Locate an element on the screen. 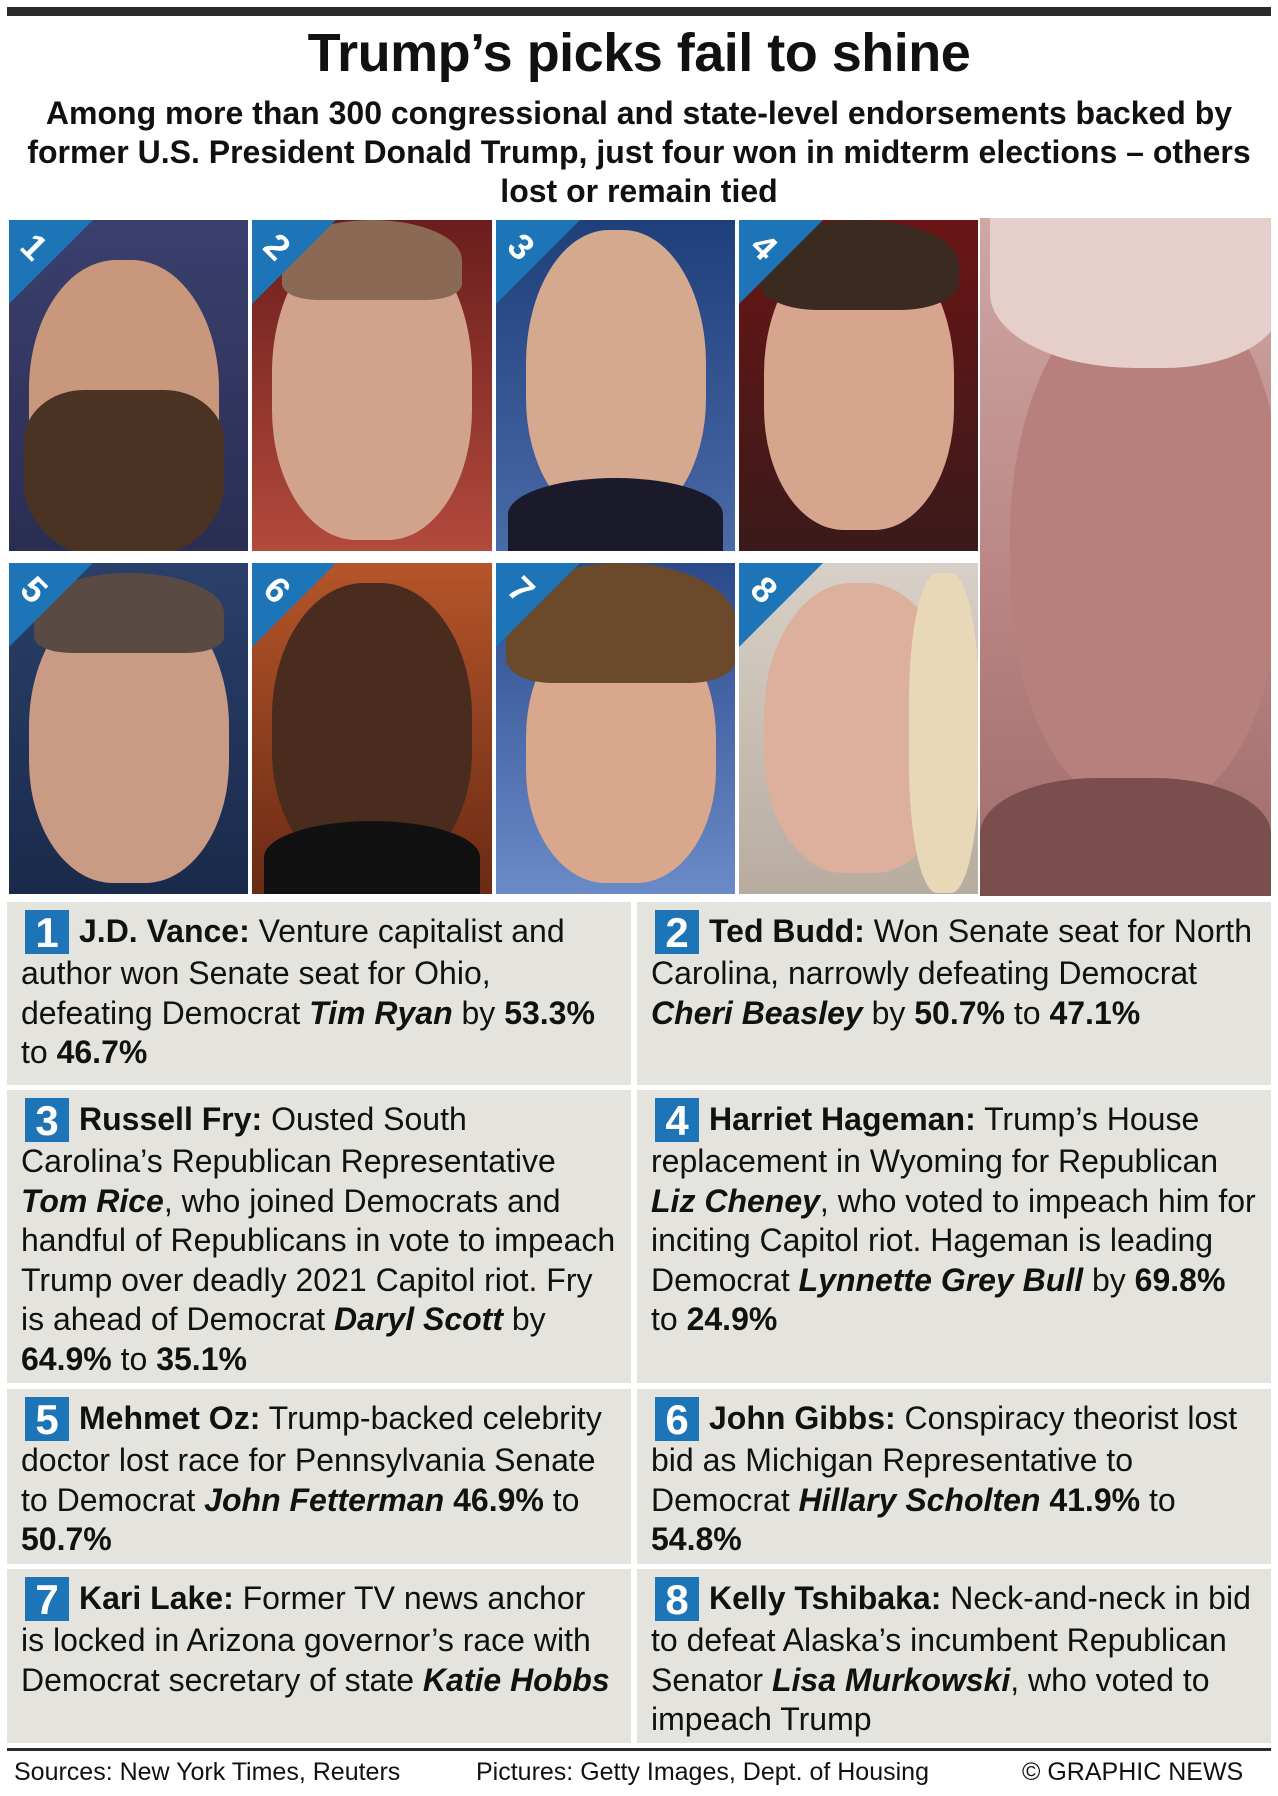 The width and height of the screenshot is (1278, 1796). photo-1: 1 is located at coordinates (128, 385).